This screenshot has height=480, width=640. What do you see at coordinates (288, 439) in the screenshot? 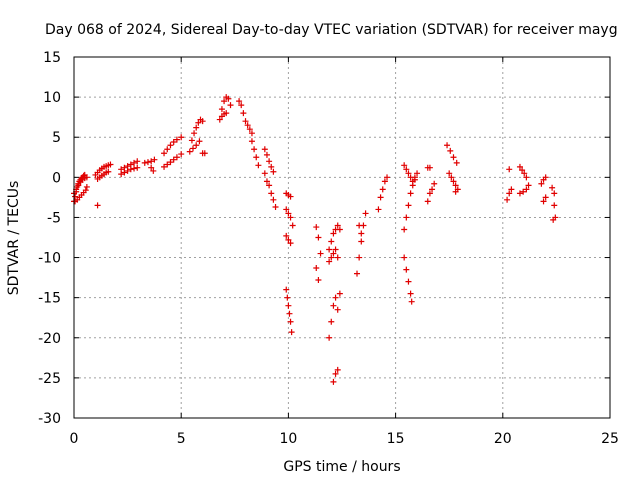
I see `x-tick-label: 10` at bounding box center [288, 439].